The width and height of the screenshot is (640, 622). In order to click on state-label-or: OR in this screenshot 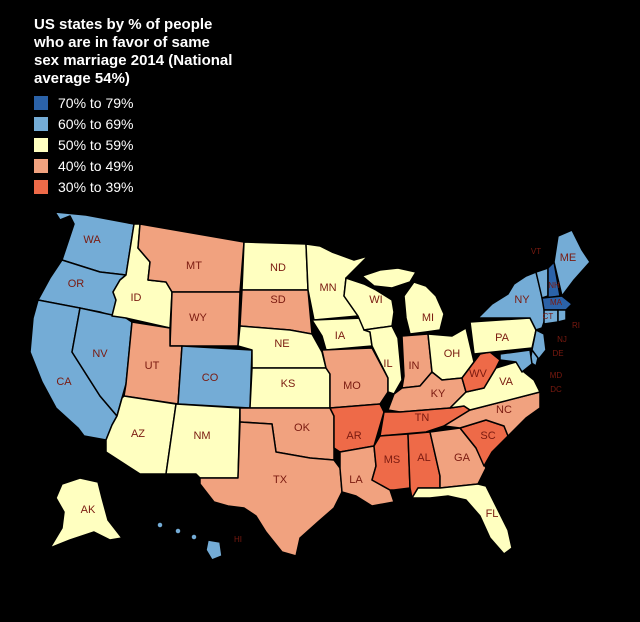, I will do `click(76, 284)`.